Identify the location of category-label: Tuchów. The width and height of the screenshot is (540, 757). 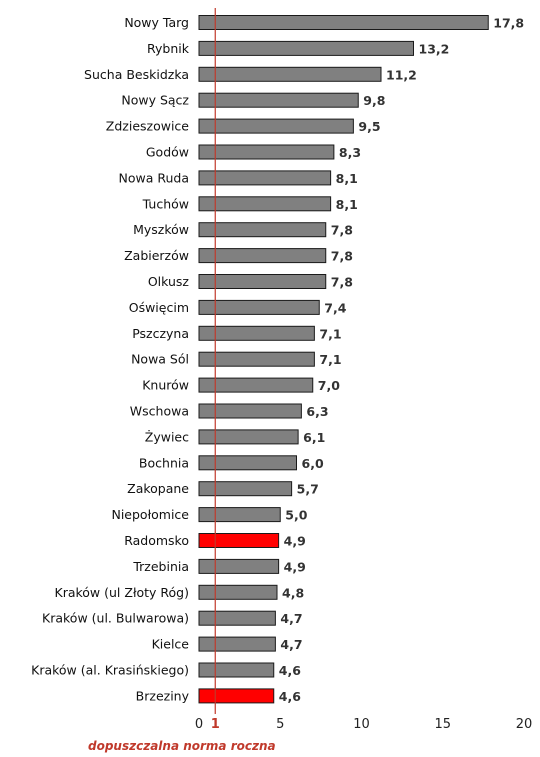
(165, 203).